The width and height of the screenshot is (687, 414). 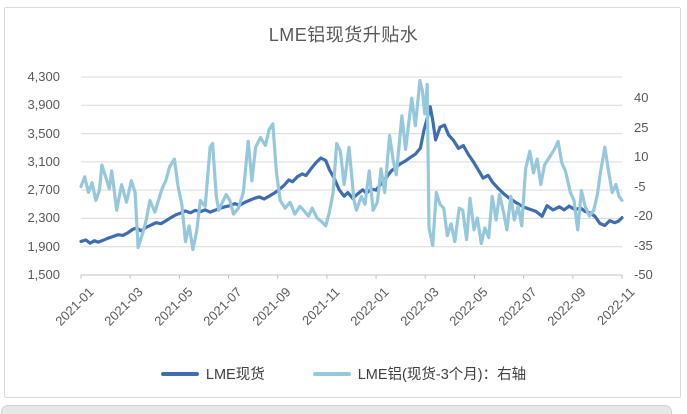 What do you see at coordinates (43, 246) in the screenshot?
I see `left-axis-label: 1,900` at bounding box center [43, 246].